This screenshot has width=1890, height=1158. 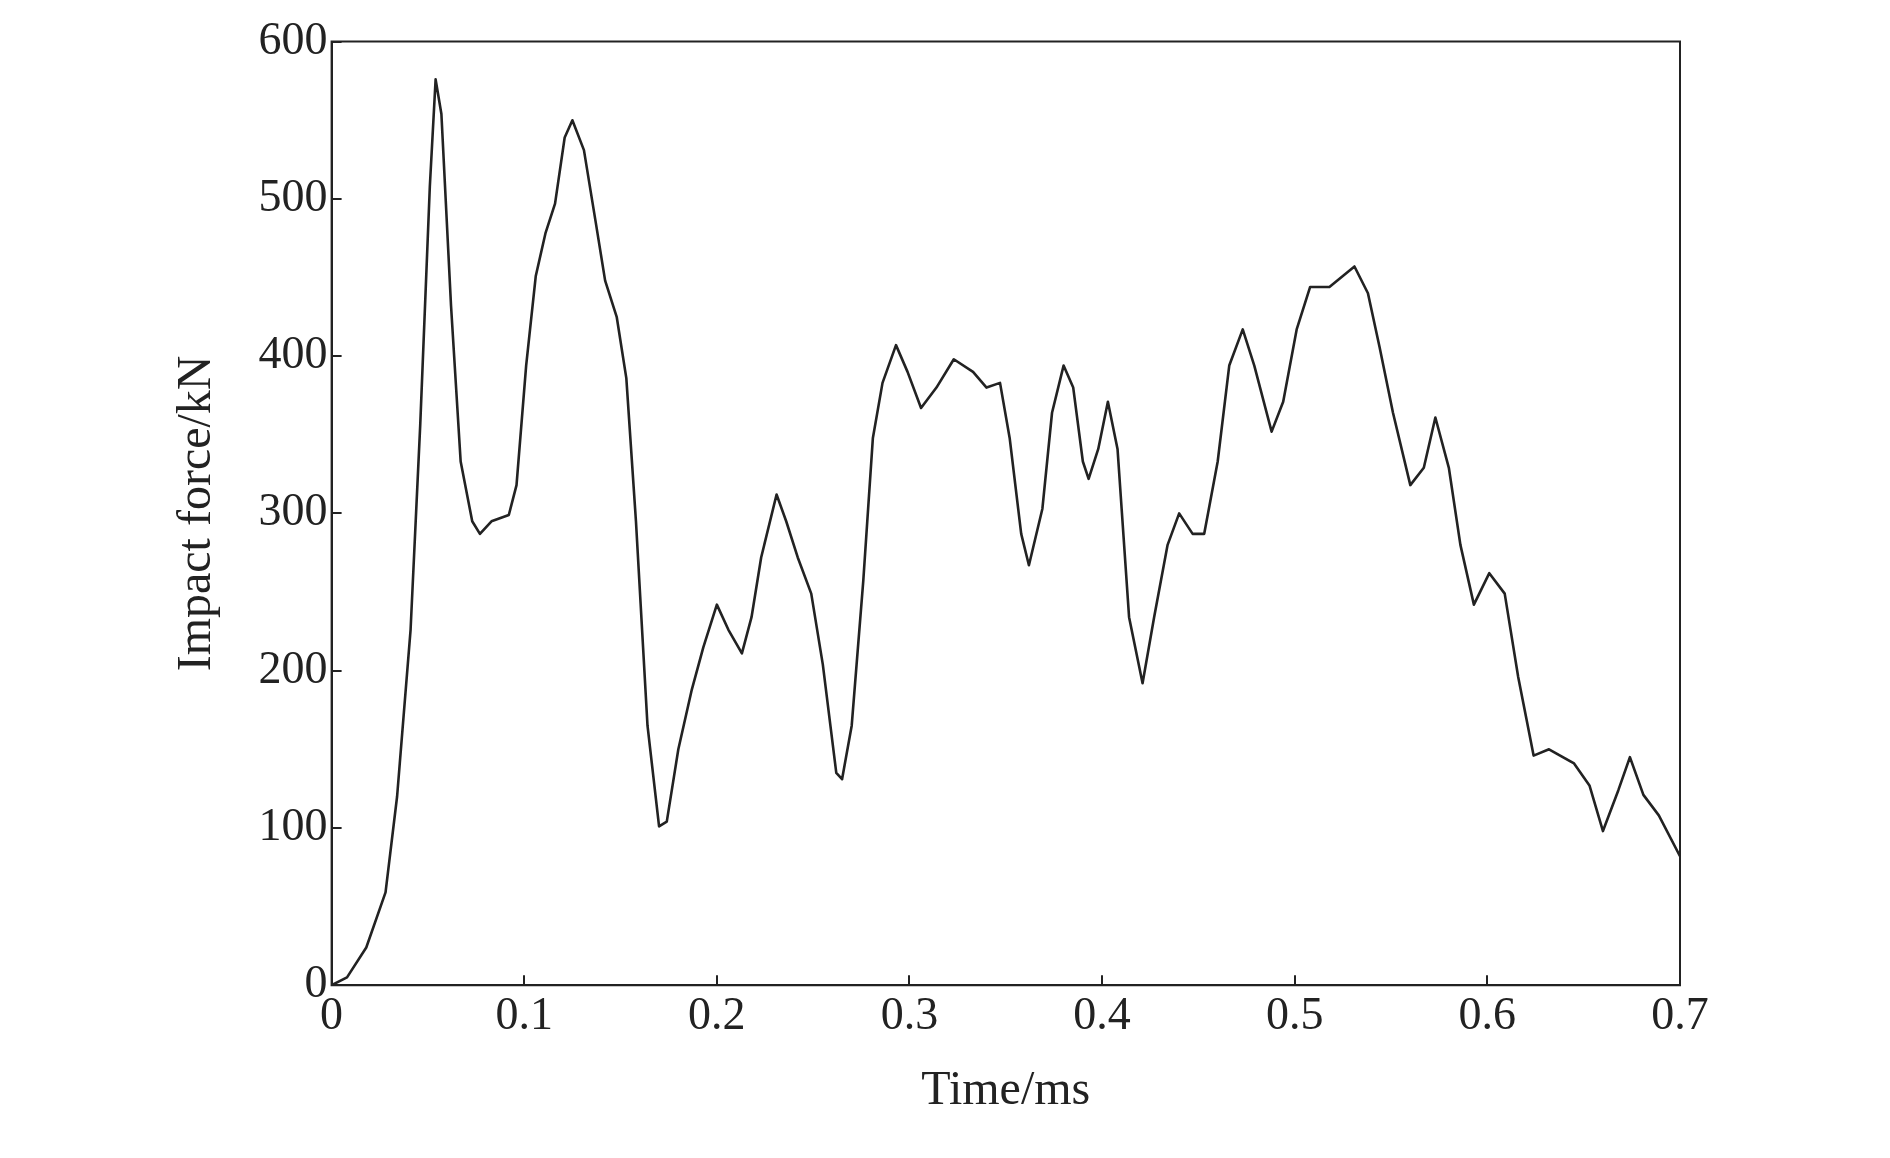 I want to click on x-tick-label: 0.4, so click(x=1102, y=1013).